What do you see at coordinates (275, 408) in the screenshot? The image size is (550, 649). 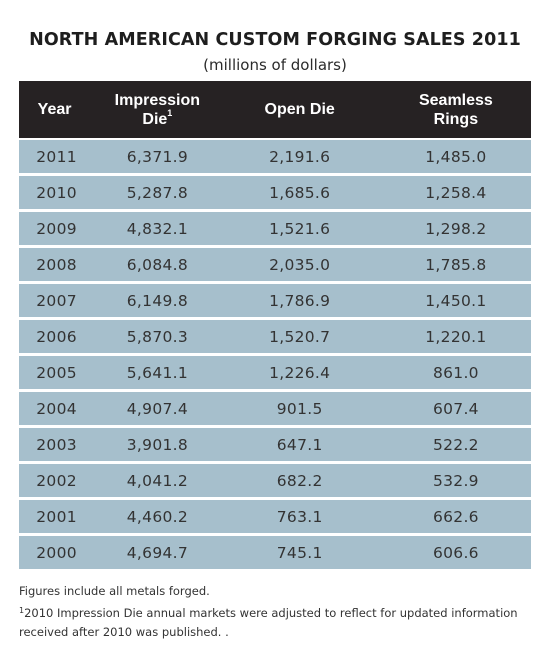 I see `table-row: 2004 4,907.4 901.5 607.4` at bounding box center [275, 408].